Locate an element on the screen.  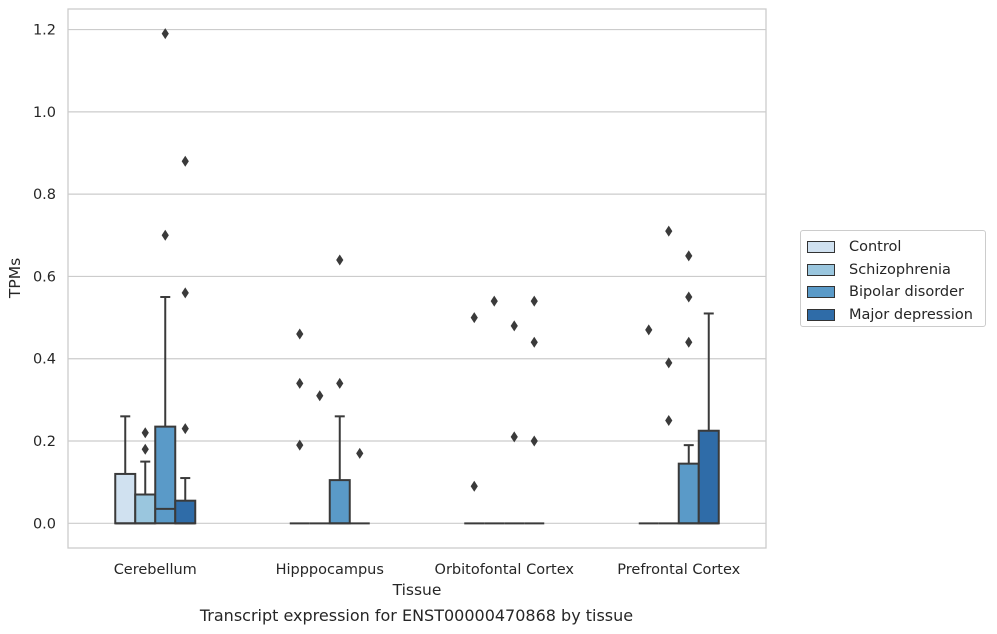
legend-item: Control is located at coordinates (896, 247).